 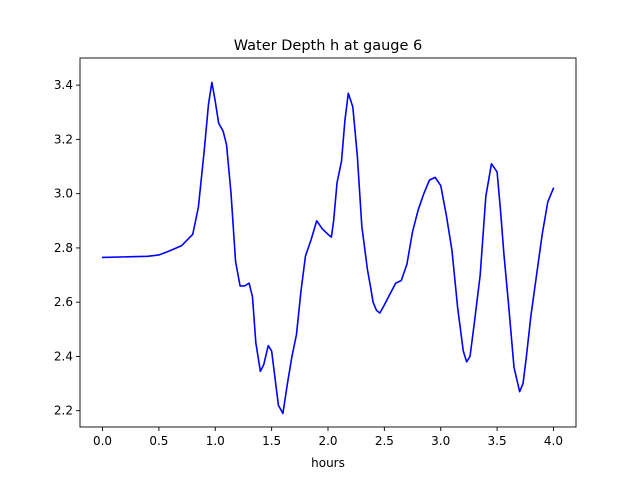 What do you see at coordinates (158, 441) in the screenshot?
I see `x-tick-label: 0.5` at bounding box center [158, 441].